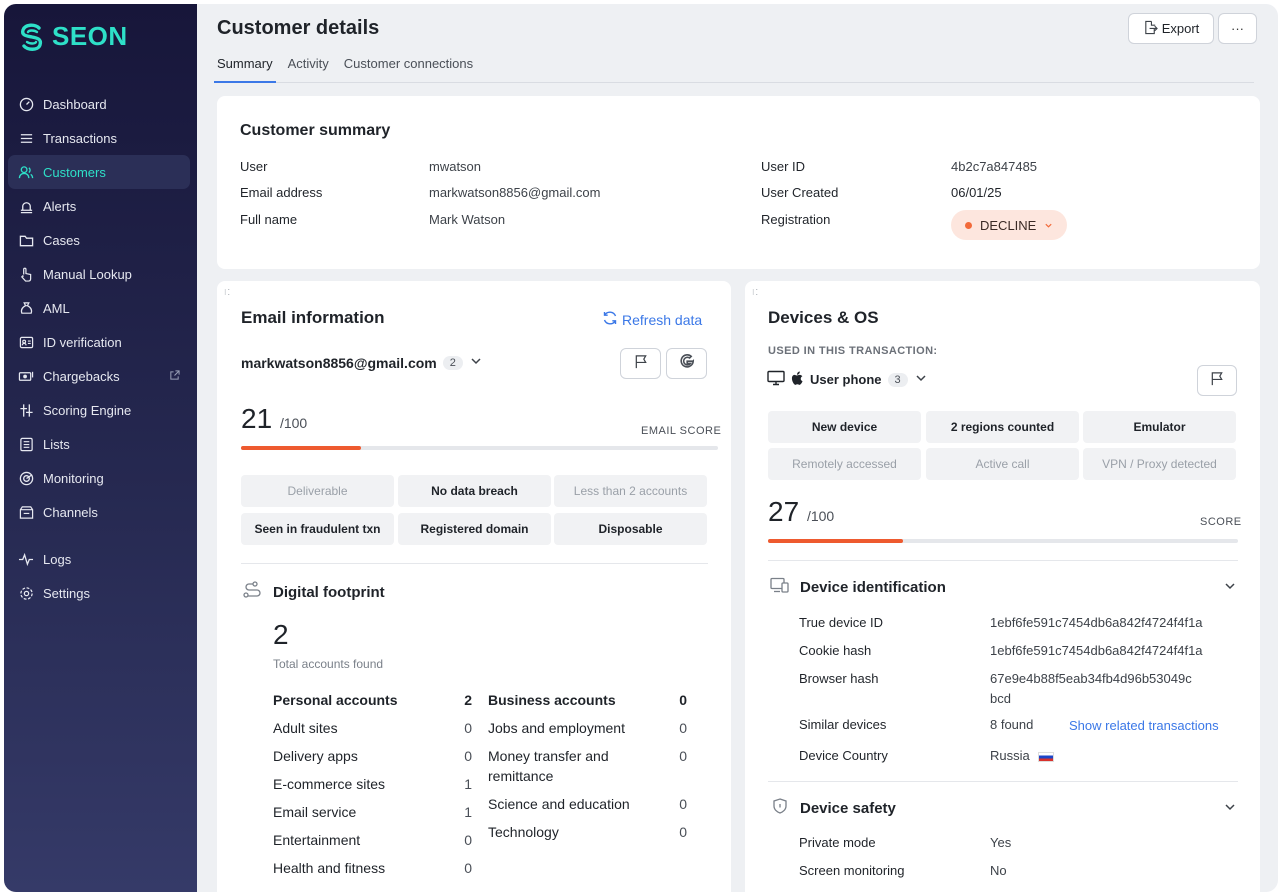 Image resolution: width=1280 pixels, height=894 pixels. I want to click on email-selector: markwatson8856@gmail.com 2, so click(362, 362).